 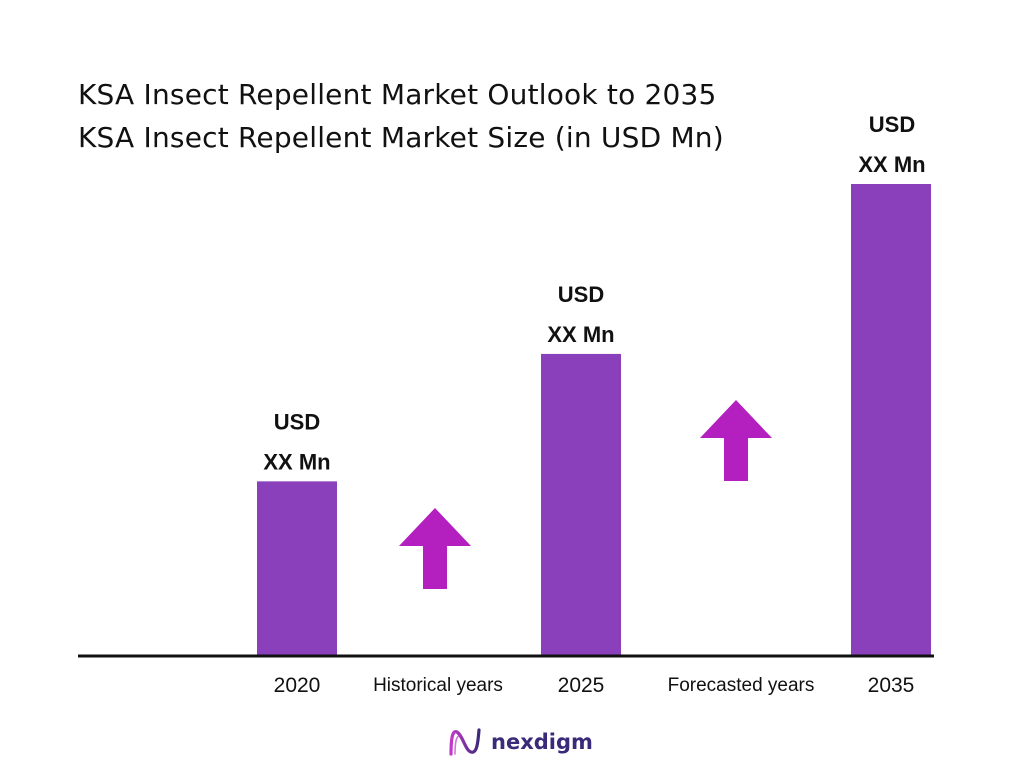 What do you see at coordinates (741, 685) in the screenshot?
I see `period-label-2: Forecasted years` at bounding box center [741, 685].